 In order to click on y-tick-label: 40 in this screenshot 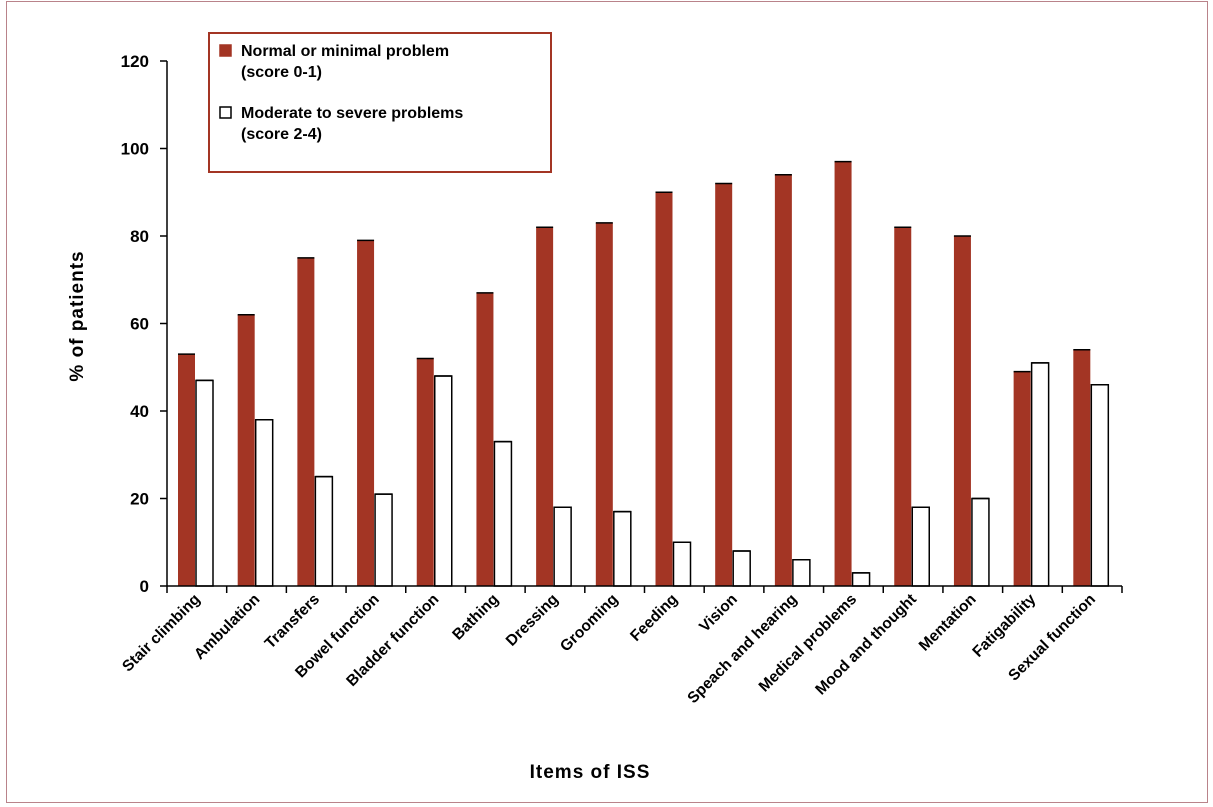, I will do `click(139, 411)`.